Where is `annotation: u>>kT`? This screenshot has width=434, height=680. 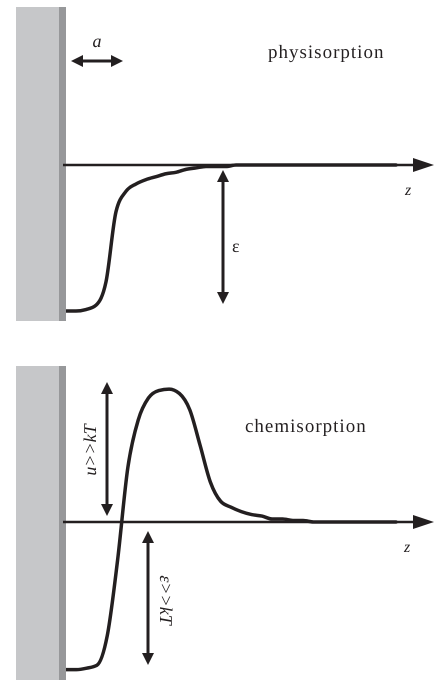 annotation: u>>kT is located at coordinates (90, 449).